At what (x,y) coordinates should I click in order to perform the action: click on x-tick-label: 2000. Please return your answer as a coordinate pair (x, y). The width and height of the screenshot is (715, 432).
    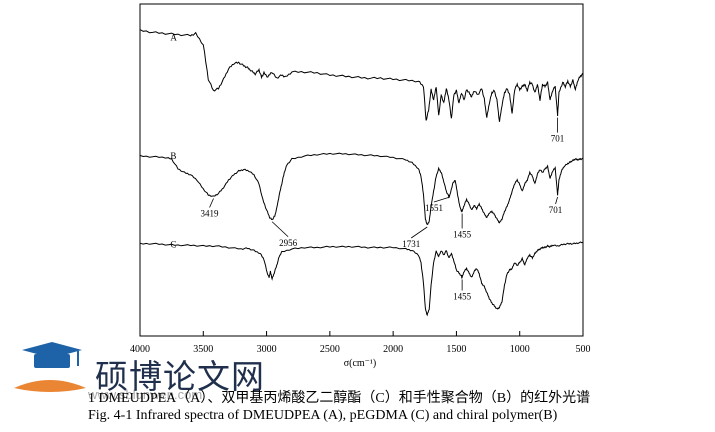
    Looking at the image, I should click on (393, 349).